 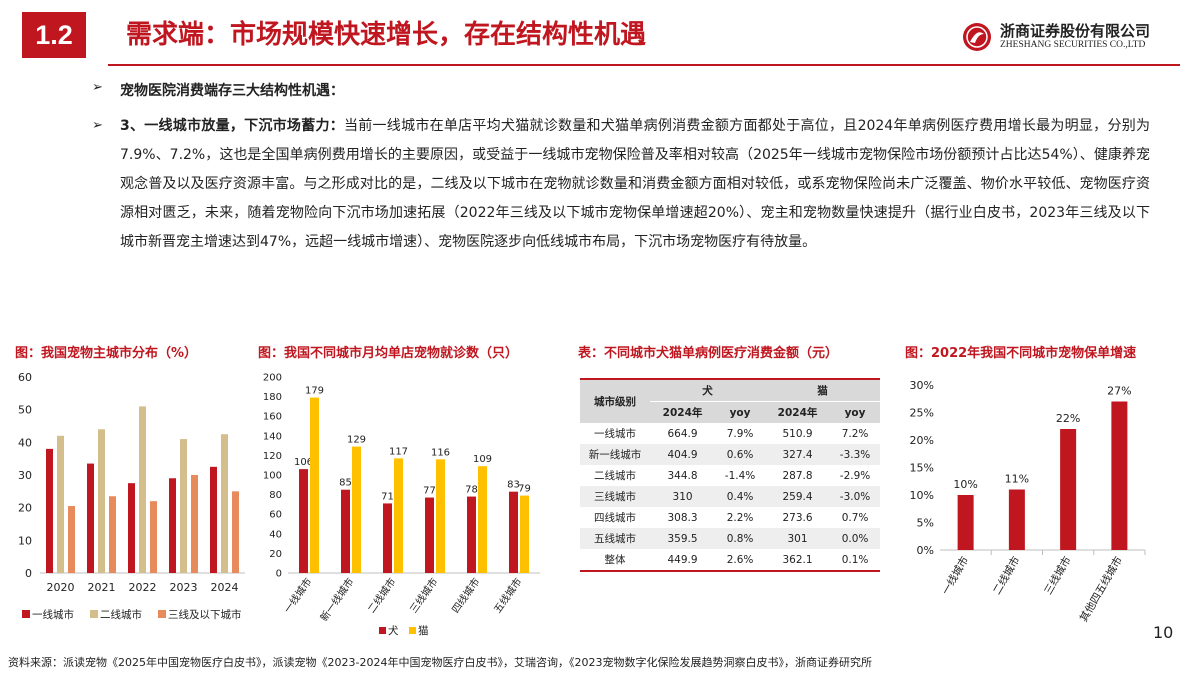 I want to click on y-tick-label: 30%, so click(x=922, y=385).